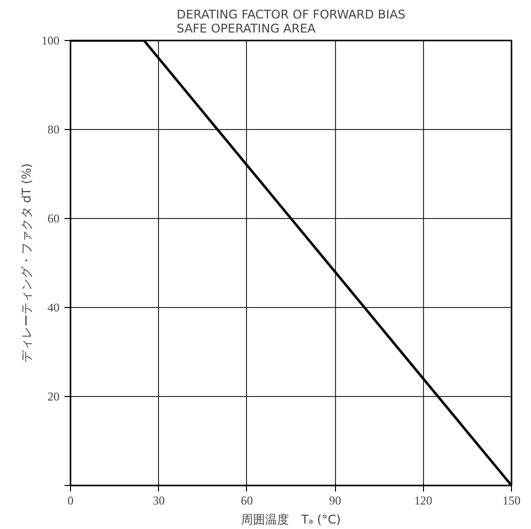 This screenshot has width=531, height=529. Describe the element at coordinates (246, 501) in the screenshot. I see `x-tick-label: 60` at that location.